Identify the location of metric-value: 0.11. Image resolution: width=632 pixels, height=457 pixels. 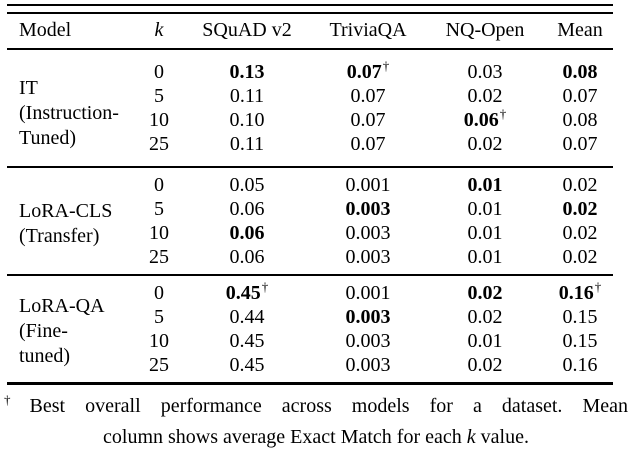
(247, 144).